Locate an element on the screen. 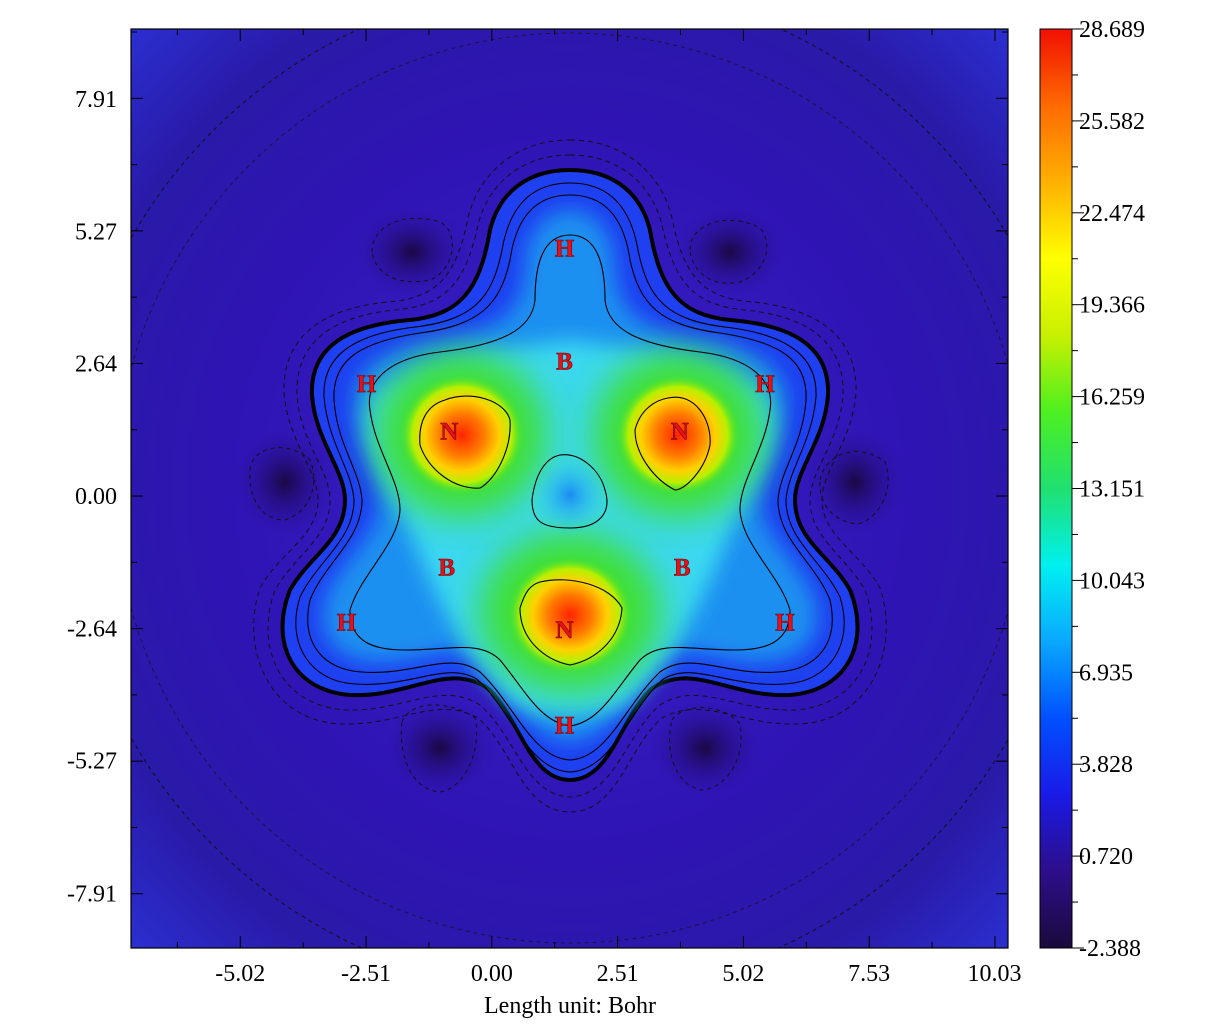  x-tick-label: 5.02 is located at coordinates (743, 974).